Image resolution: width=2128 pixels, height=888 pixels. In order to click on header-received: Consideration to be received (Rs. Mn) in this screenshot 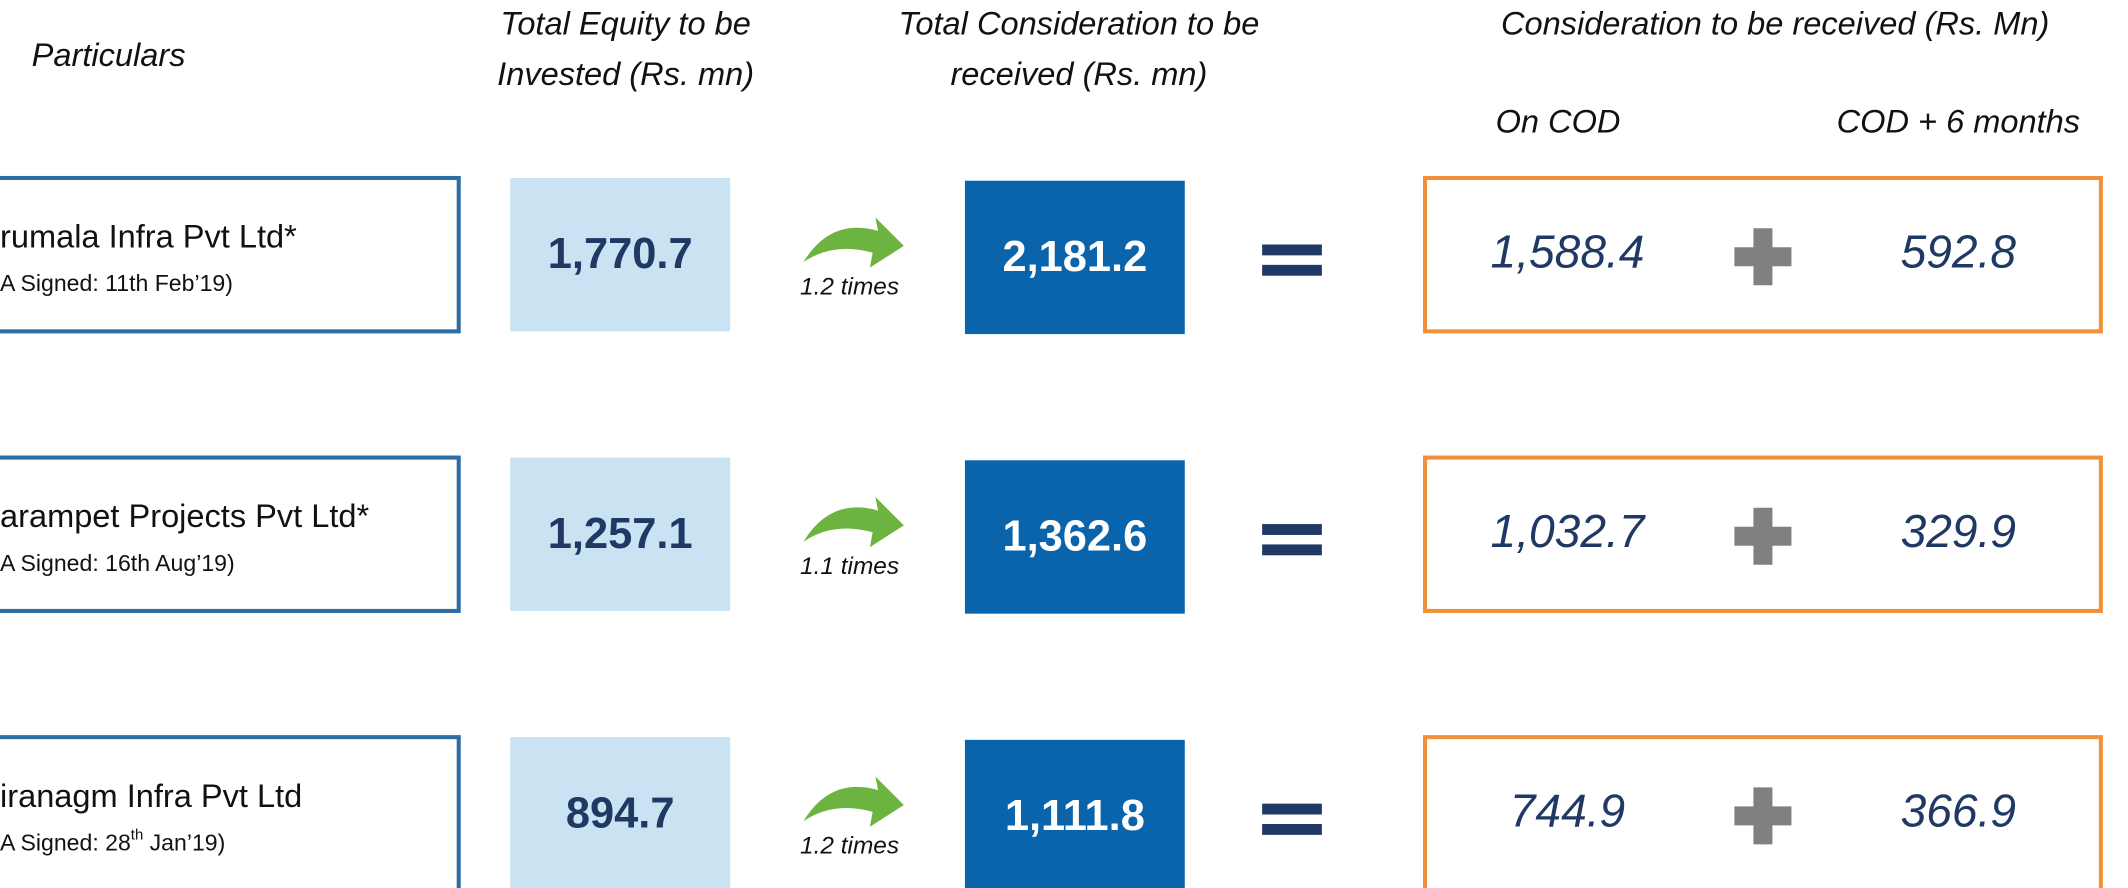, I will do `click(1775, 24)`.